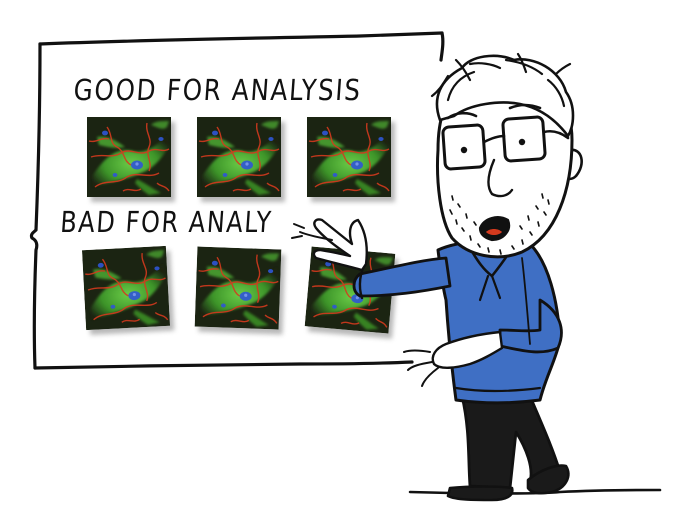  Describe the element at coordinates (506, 155) in the screenshot. I see `head` at that location.